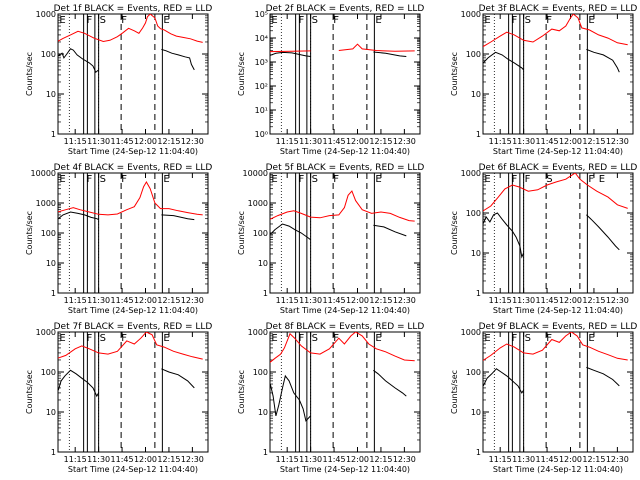  Describe the element at coordinates (133, 168) in the screenshot. I see `chart-title: Det 4f BLACK = Events, RED = LLD` at that location.